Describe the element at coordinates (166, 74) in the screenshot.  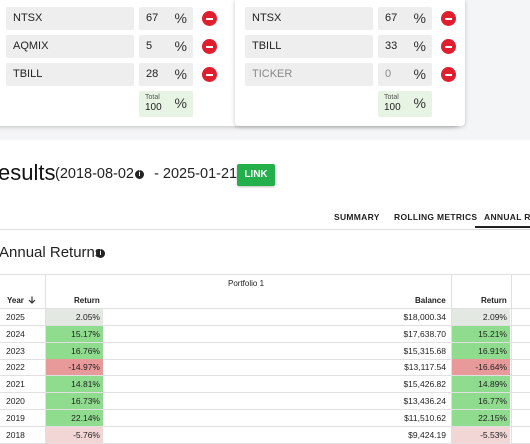
I see `weight-input: 28 %` at that location.